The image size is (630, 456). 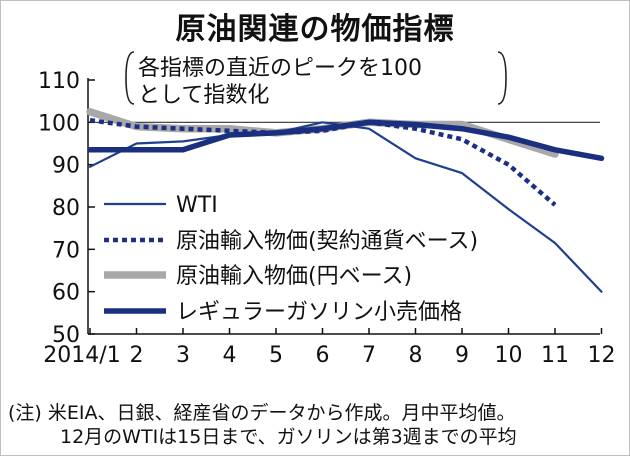 I want to click on x-tick-label: 10, so click(x=509, y=355).